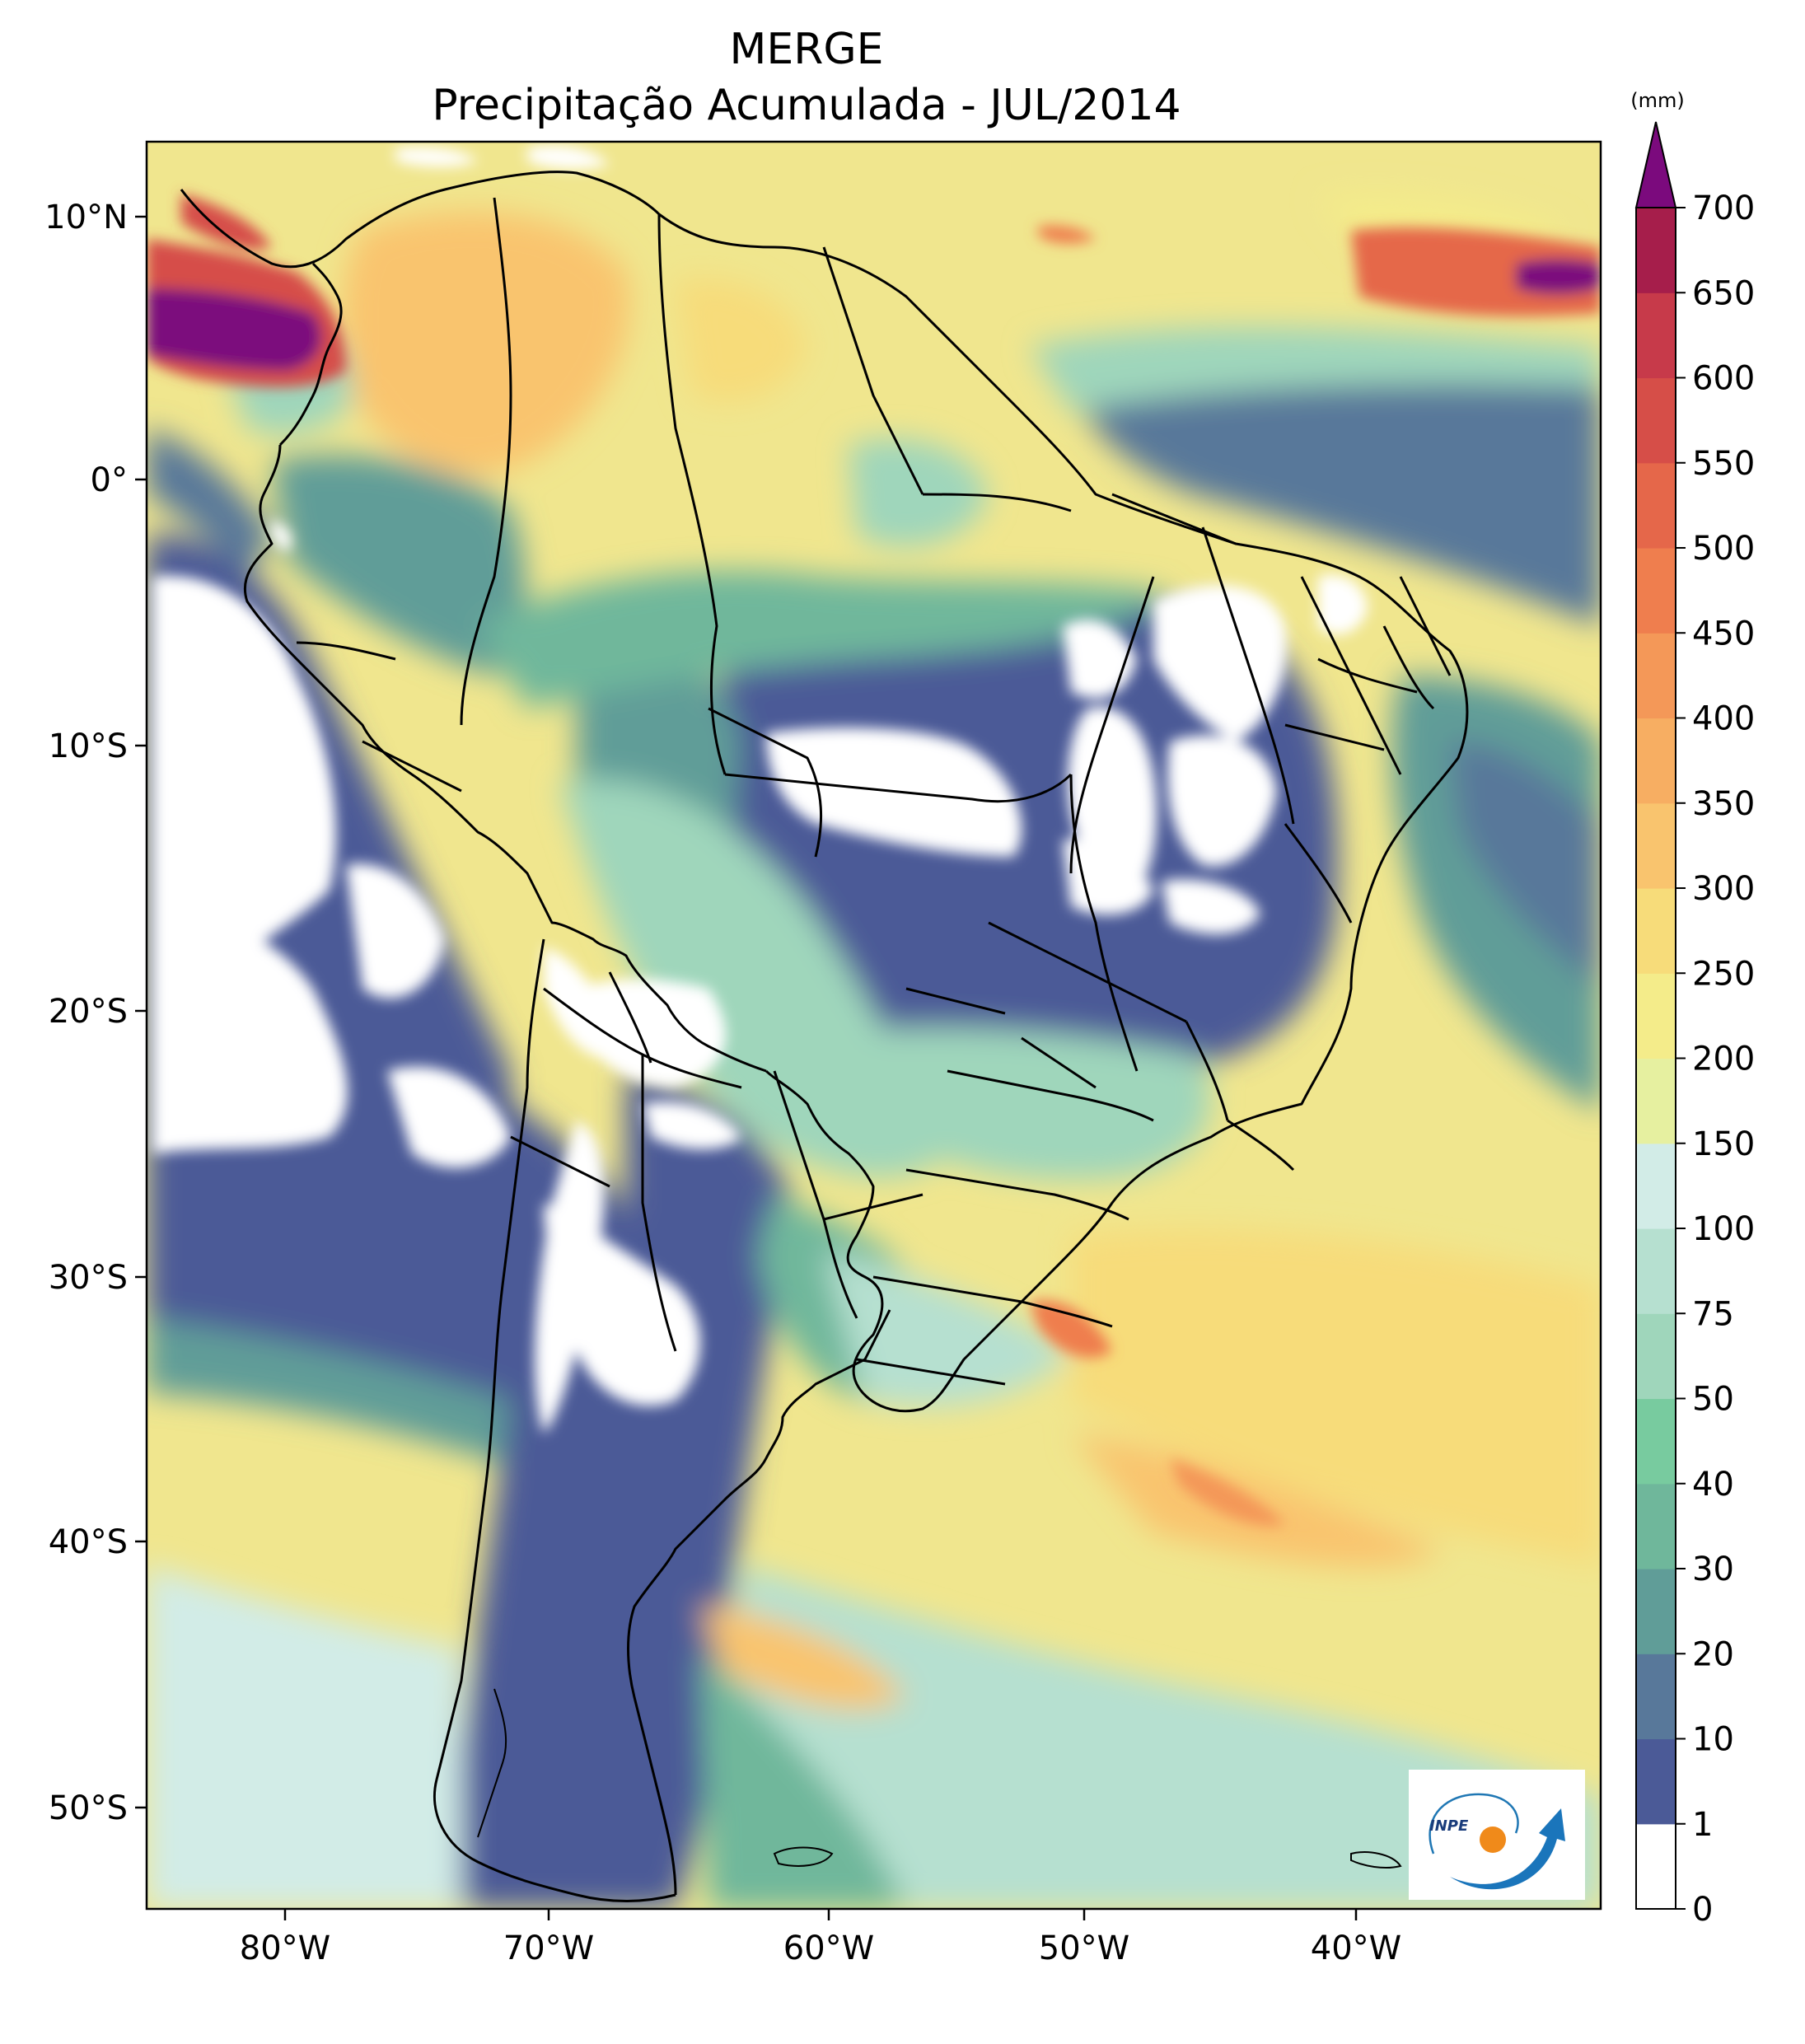 The width and height of the screenshot is (1805, 2044). I want to click on lat-tick-label: 0°, so click(110, 480).